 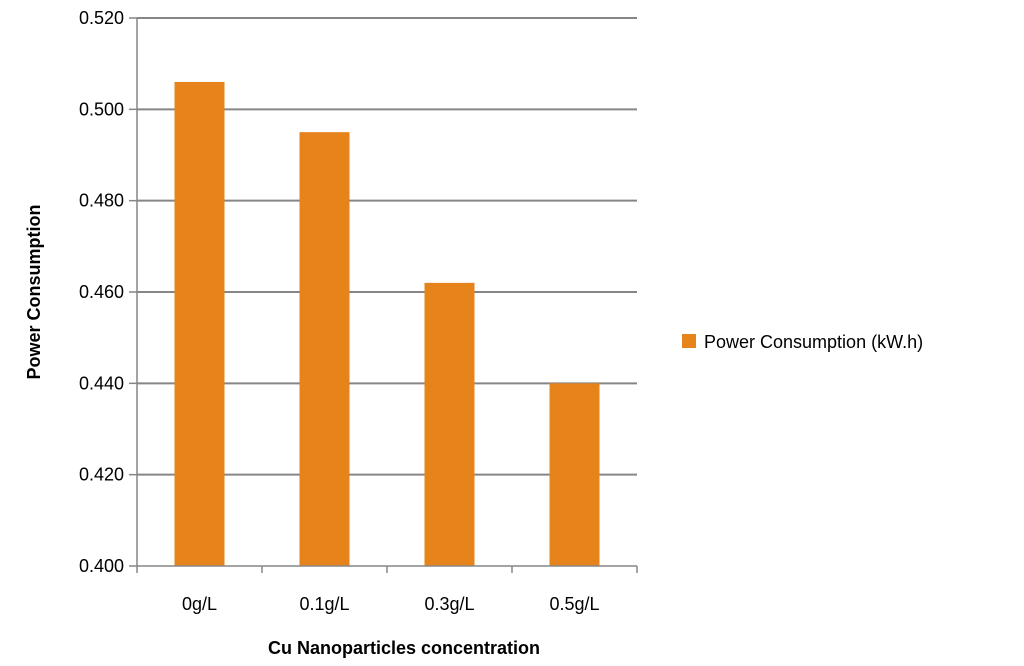 I want to click on x-tick-label: 0.5g/L, so click(x=574, y=604).